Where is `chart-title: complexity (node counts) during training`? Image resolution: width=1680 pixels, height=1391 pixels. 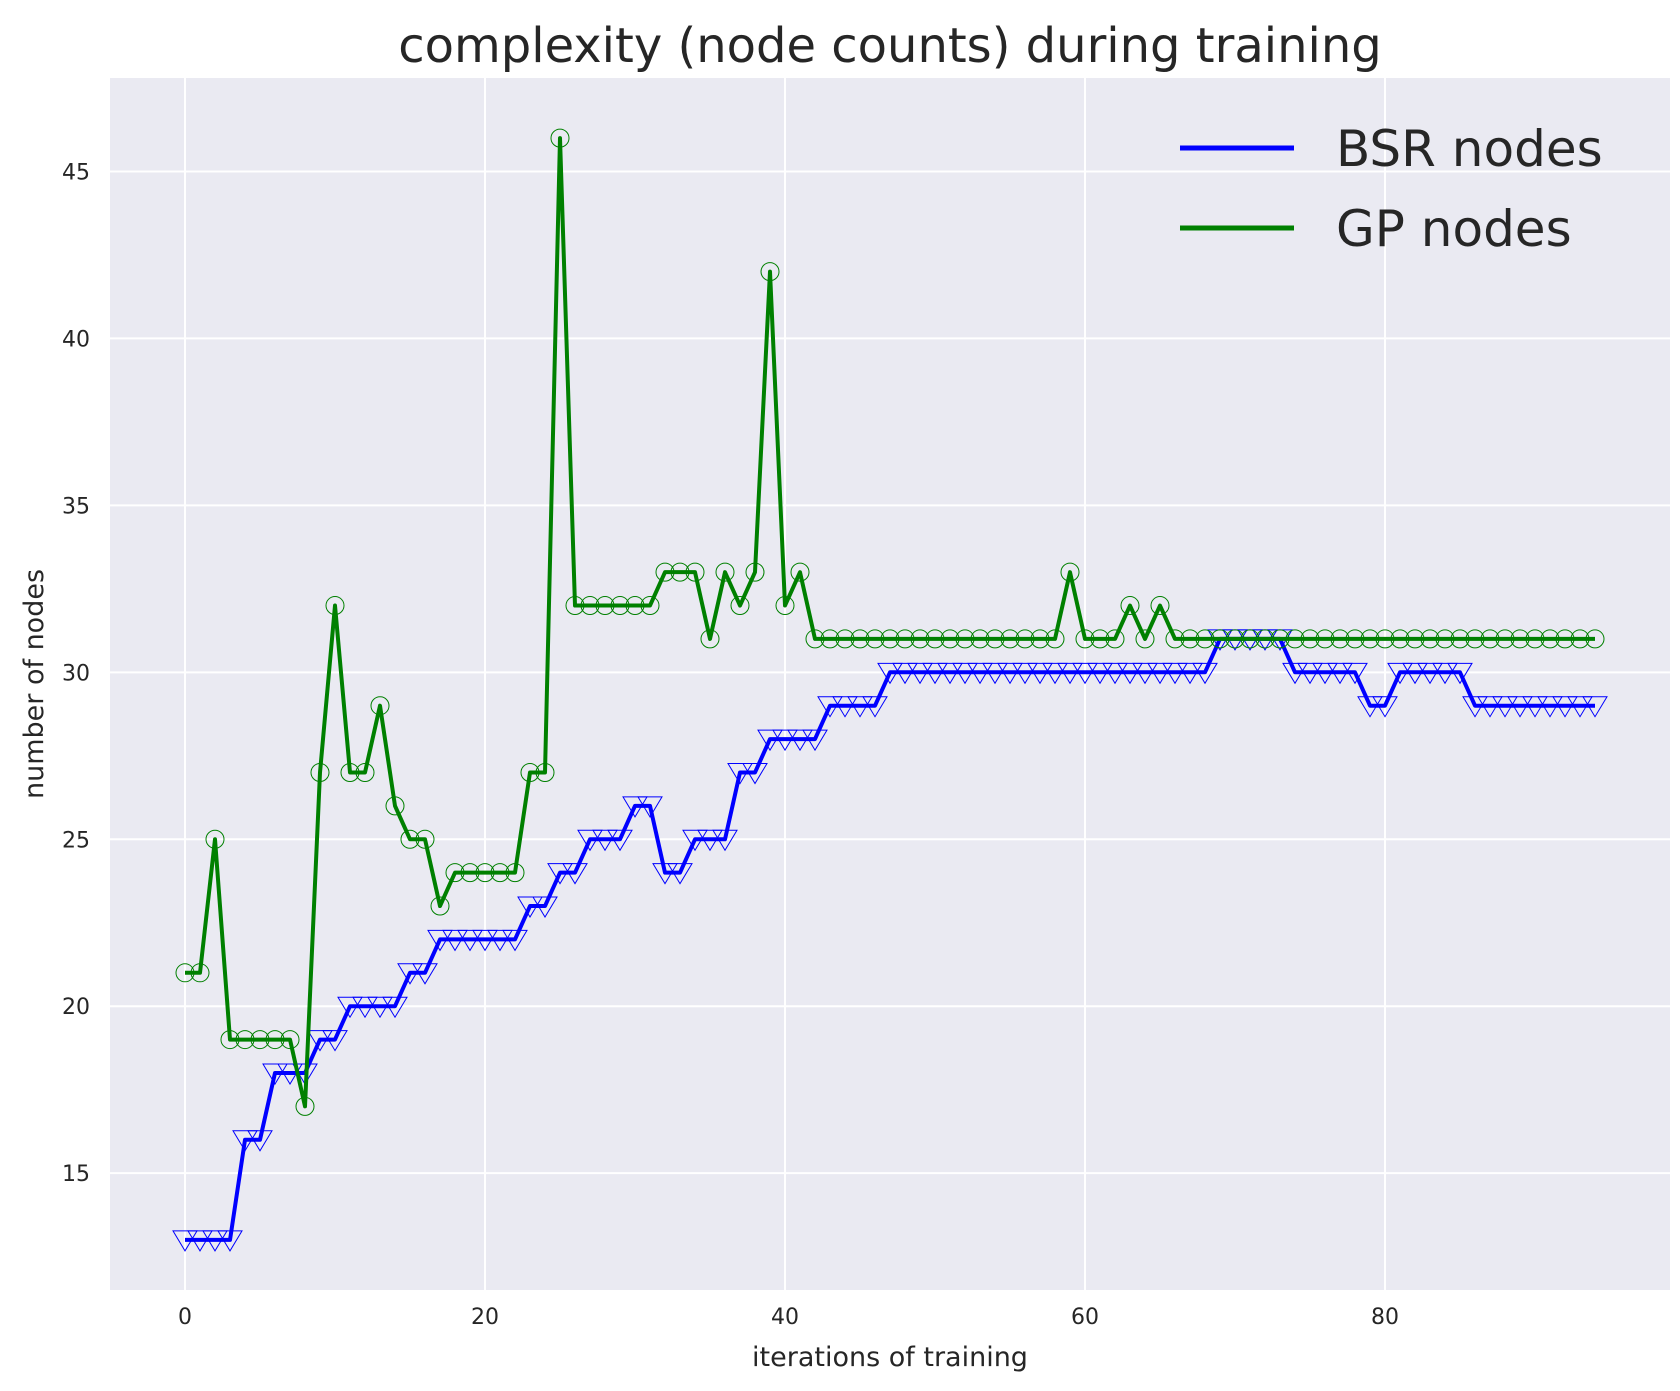 chart-title: complexity (node counts) during training is located at coordinates (889, 46).